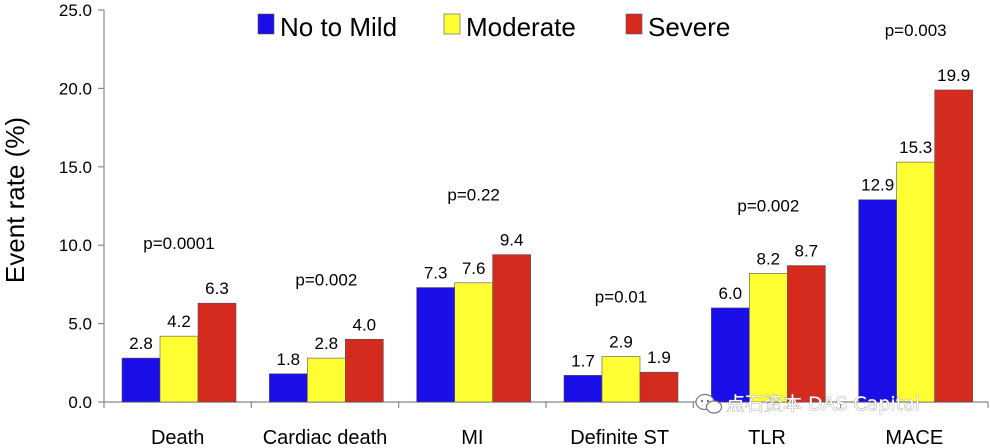 Image resolution: width=990 pixels, height=448 pixels. What do you see at coordinates (178, 243) in the screenshot?
I see `p-value-label: p=0.0001` at bounding box center [178, 243].